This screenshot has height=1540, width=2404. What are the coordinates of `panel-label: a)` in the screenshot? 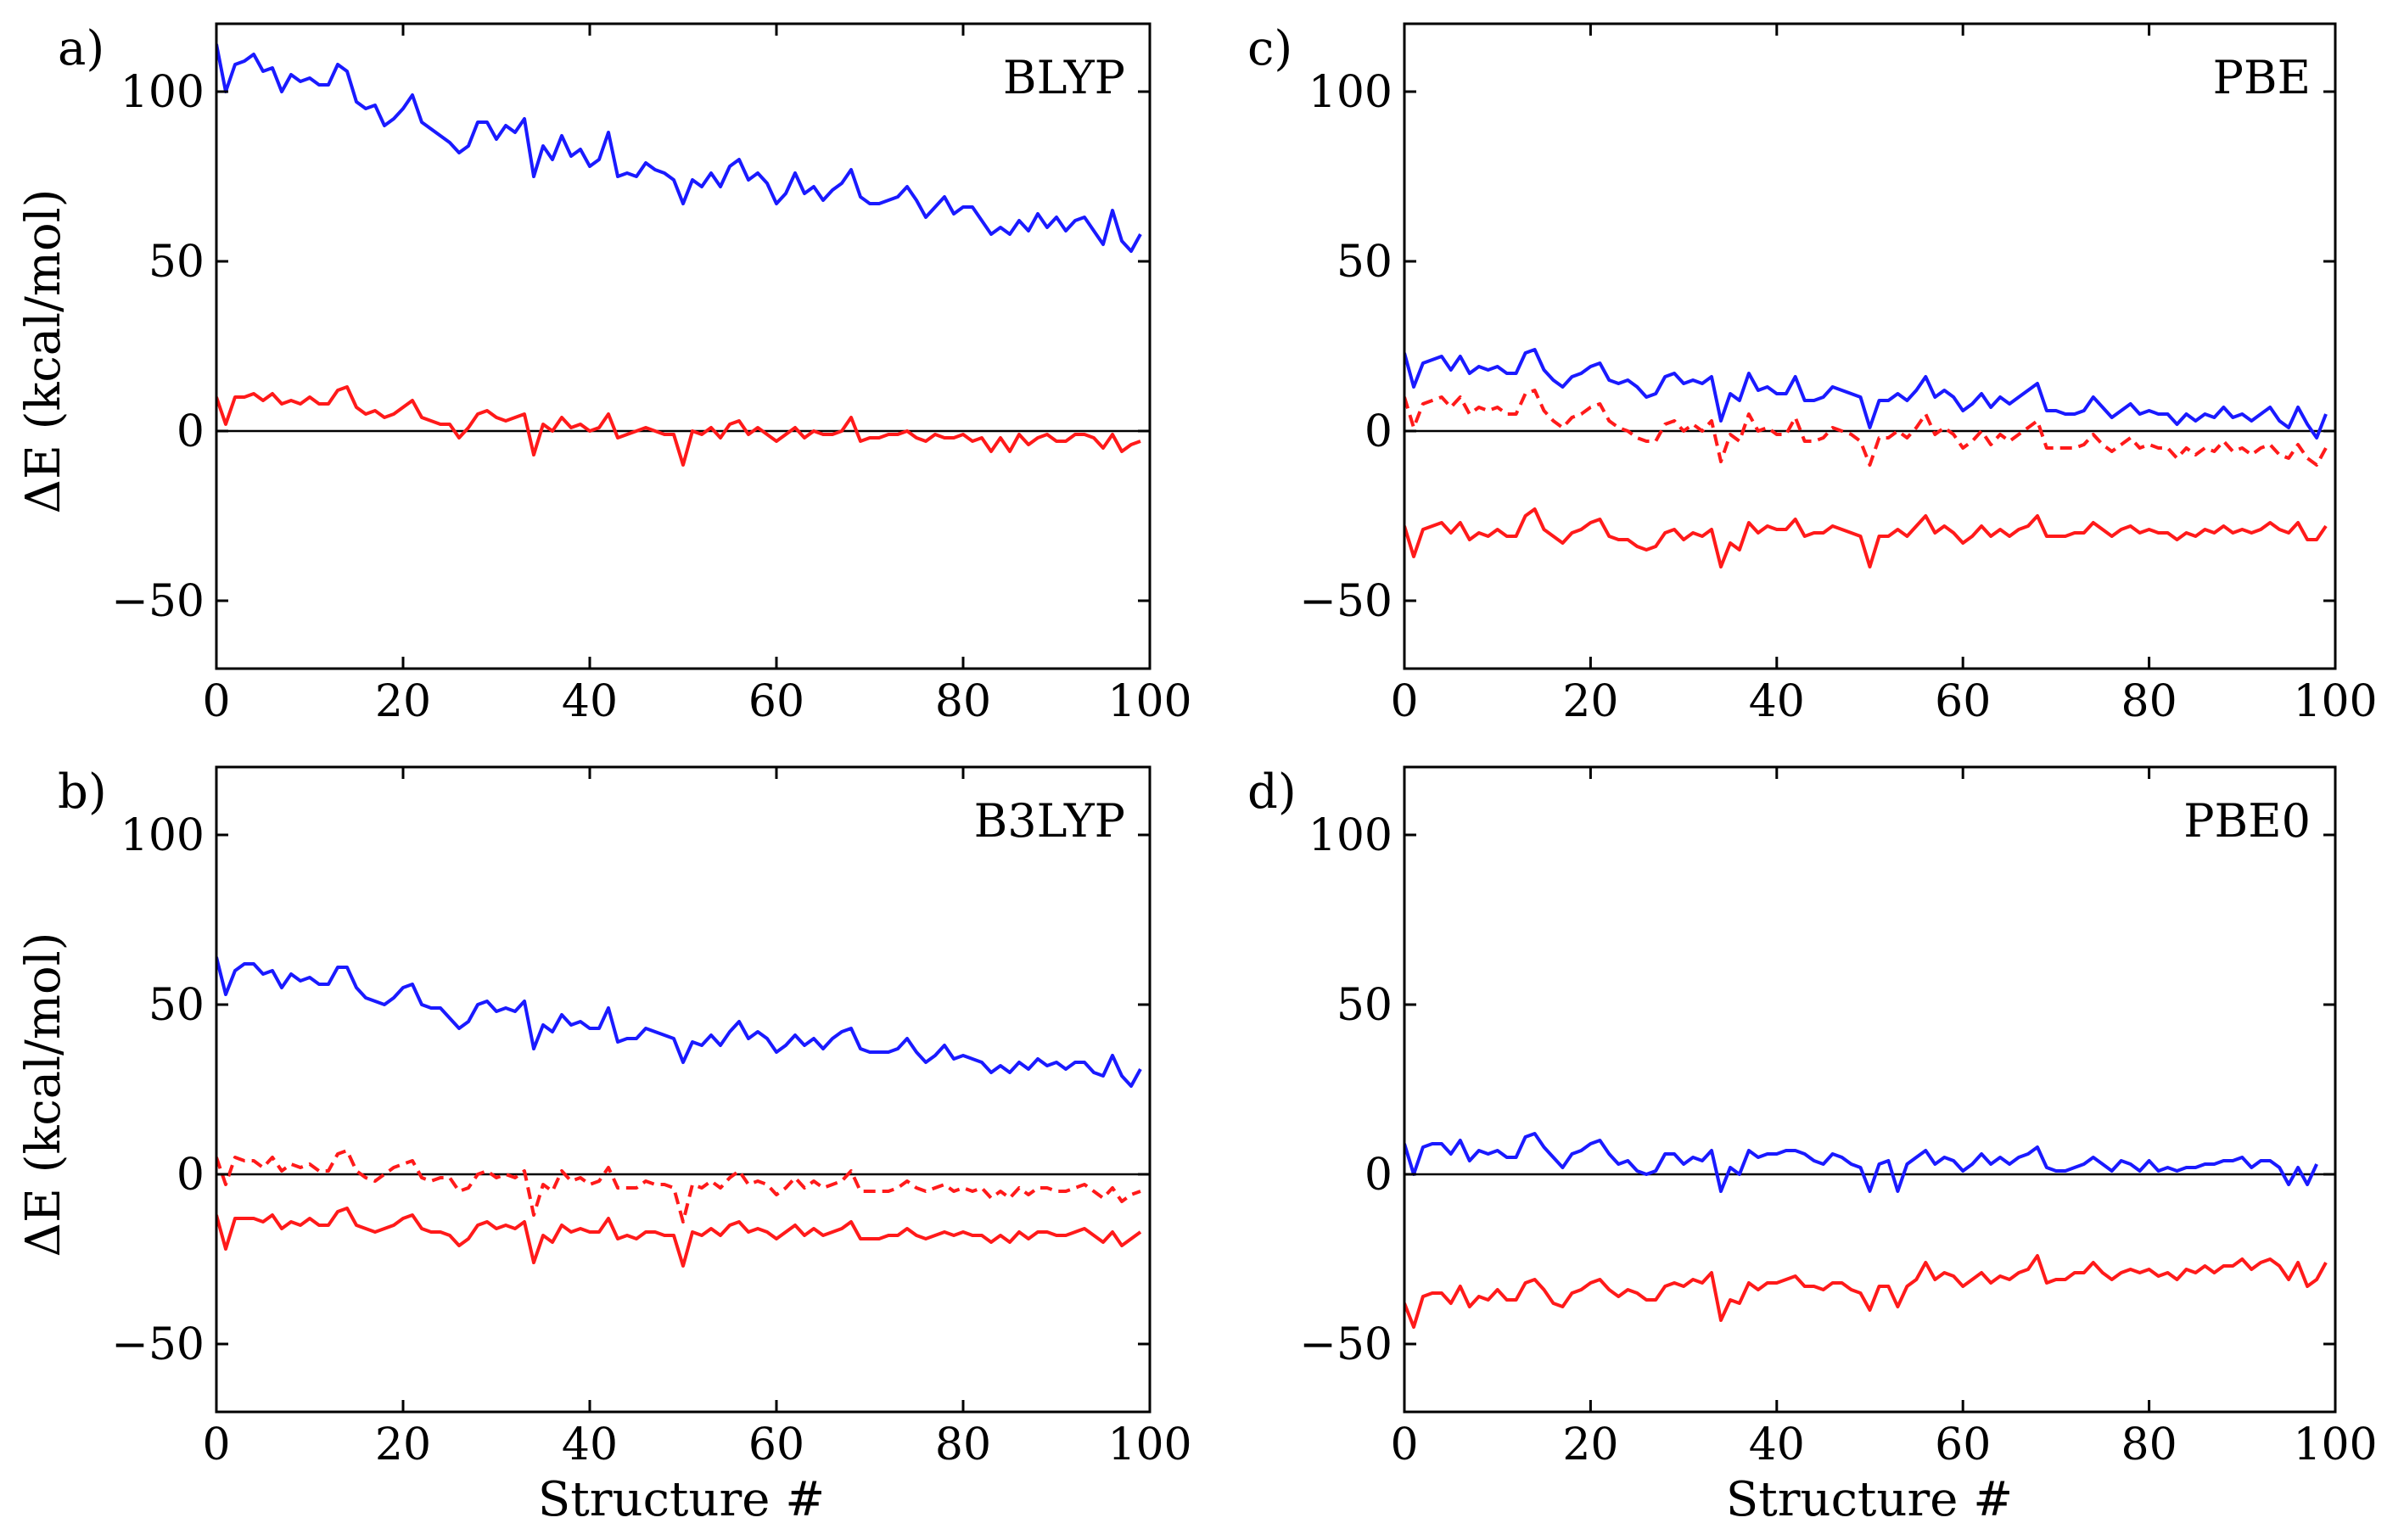 It's located at (81, 48).